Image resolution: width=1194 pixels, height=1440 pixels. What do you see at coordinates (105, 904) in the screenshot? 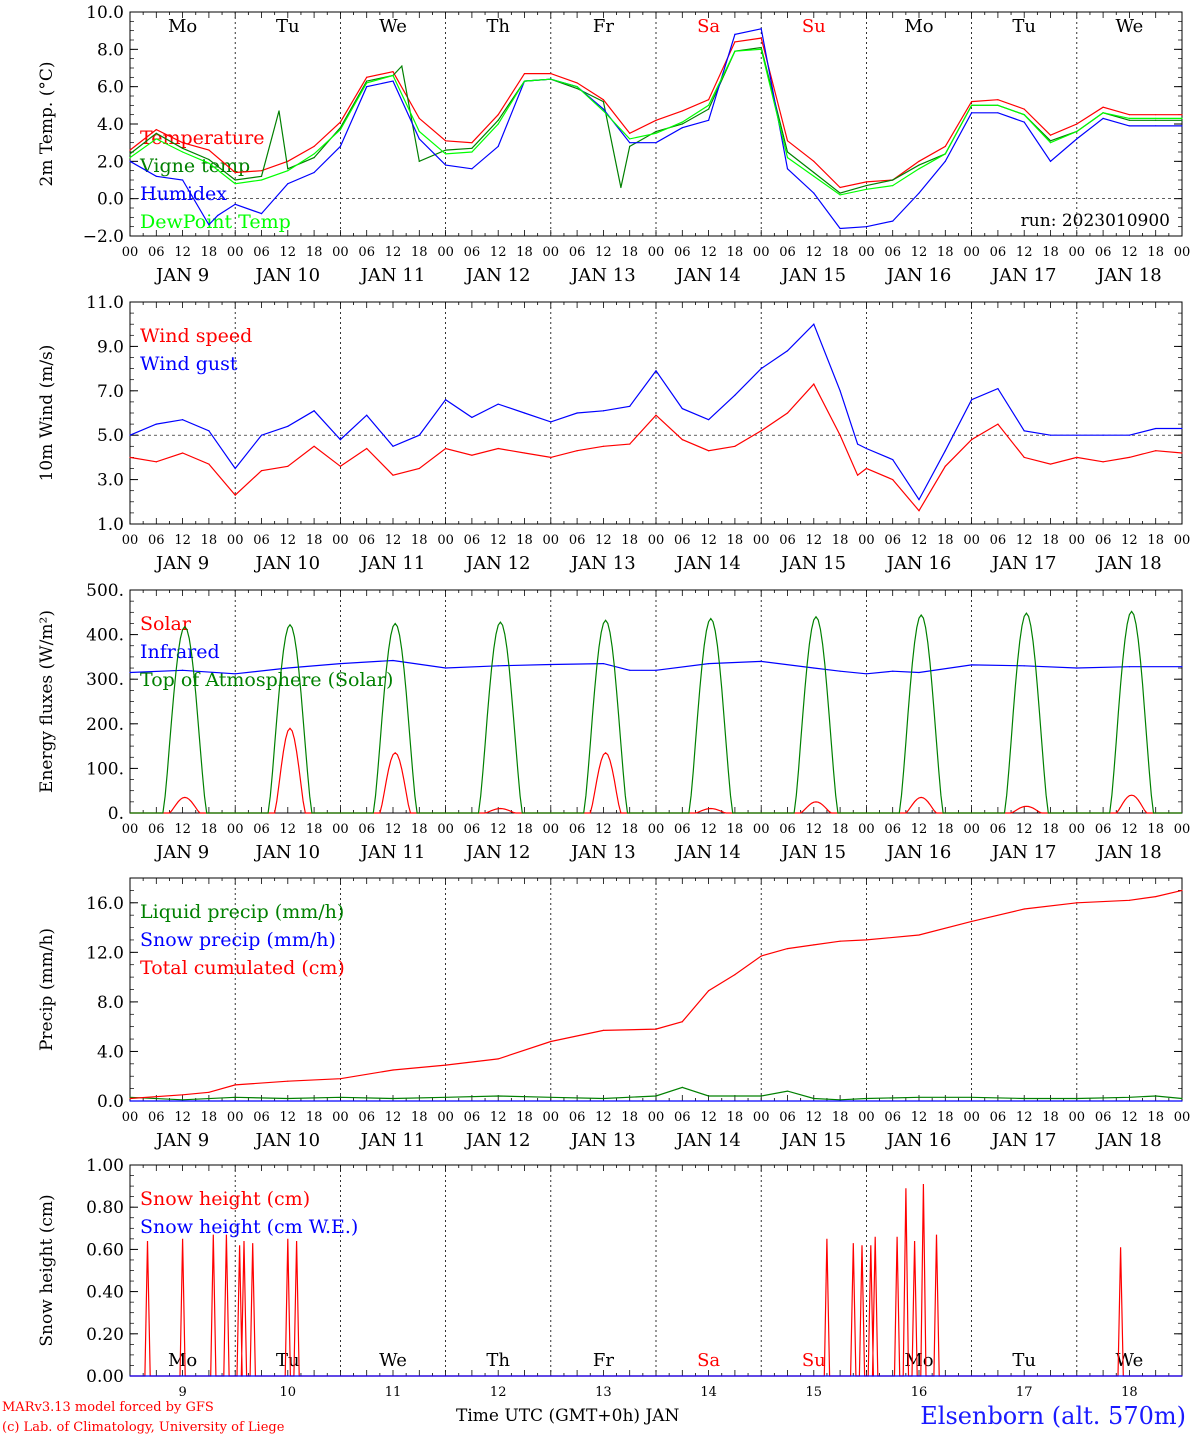
I see `y-tick-label: 16.0` at bounding box center [105, 904].